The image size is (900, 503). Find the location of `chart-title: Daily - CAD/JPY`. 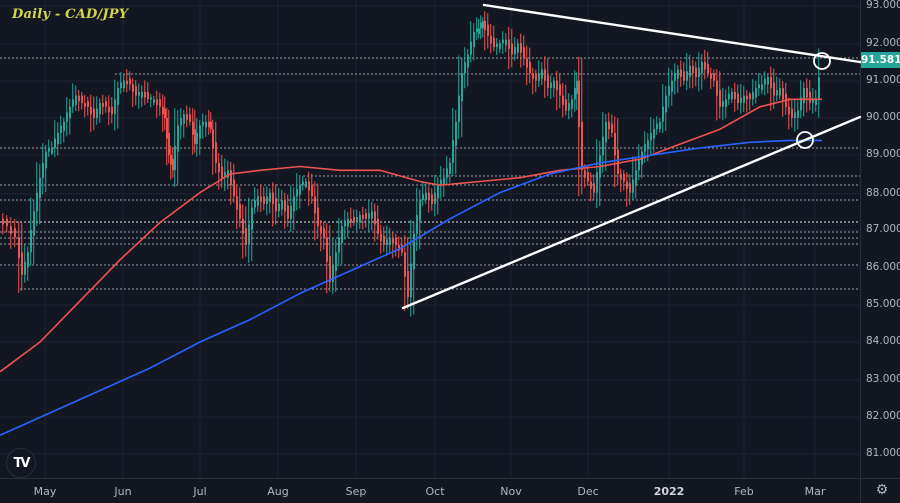

chart-title: Daily - CAD/JPY is located at coordinates (70, 14).